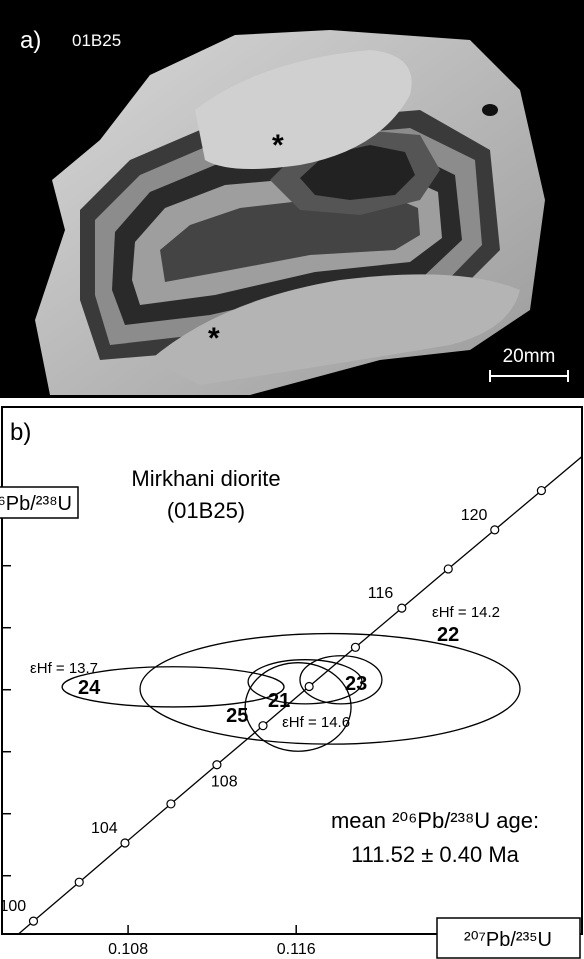 This screenshot has width=584, height=959. What do you see at coordinates (96, 40) in the screenshot?
I see `sample-label: 01B25` at bounding box center [96, 40].